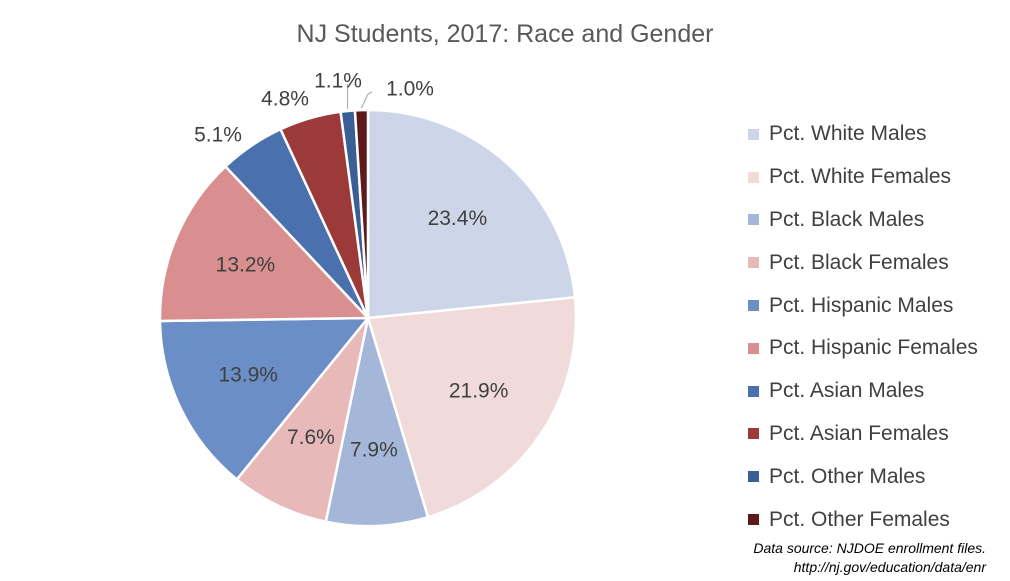  I want to click on legend-entry: Pct. Asian Females, so click(863, 434).